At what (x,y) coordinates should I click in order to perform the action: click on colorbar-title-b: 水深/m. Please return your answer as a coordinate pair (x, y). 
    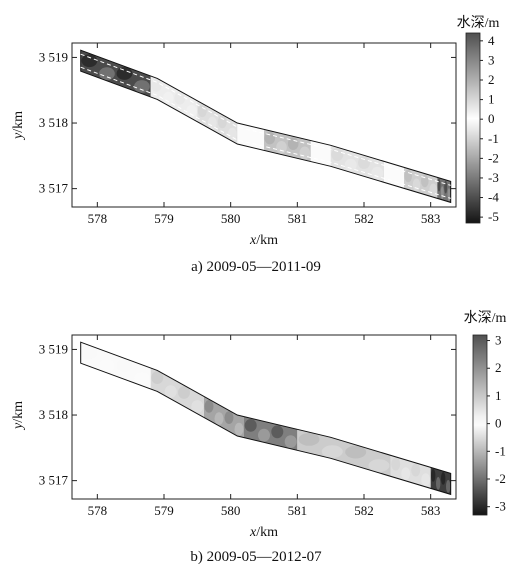
    Looking at the image, I should click on (485, 318).